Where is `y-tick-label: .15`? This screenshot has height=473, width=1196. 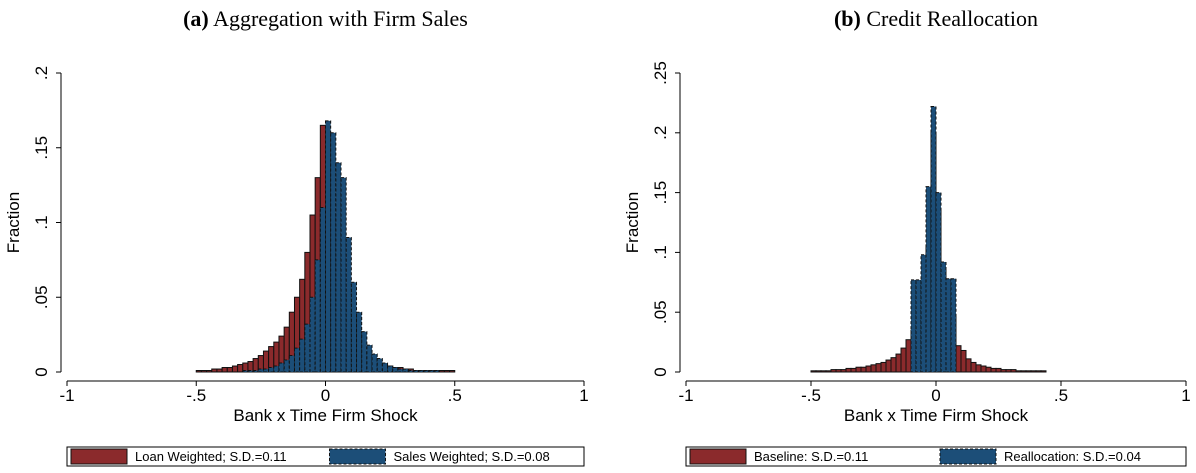
y-tick-label: .15 is located at coordinates (41, 148).